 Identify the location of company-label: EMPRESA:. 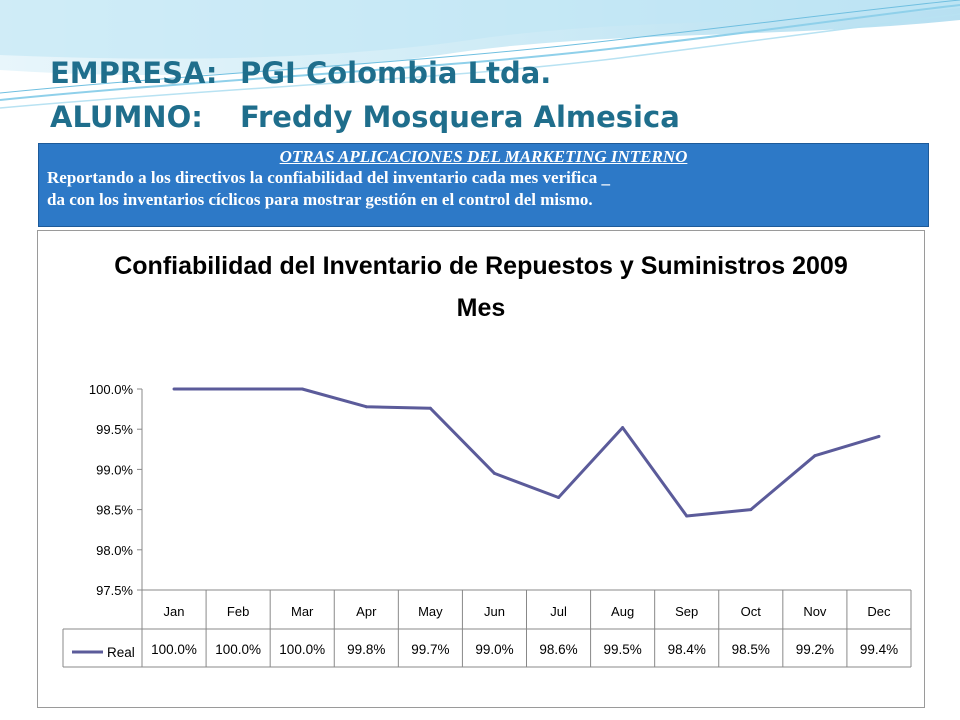
(134, 73).